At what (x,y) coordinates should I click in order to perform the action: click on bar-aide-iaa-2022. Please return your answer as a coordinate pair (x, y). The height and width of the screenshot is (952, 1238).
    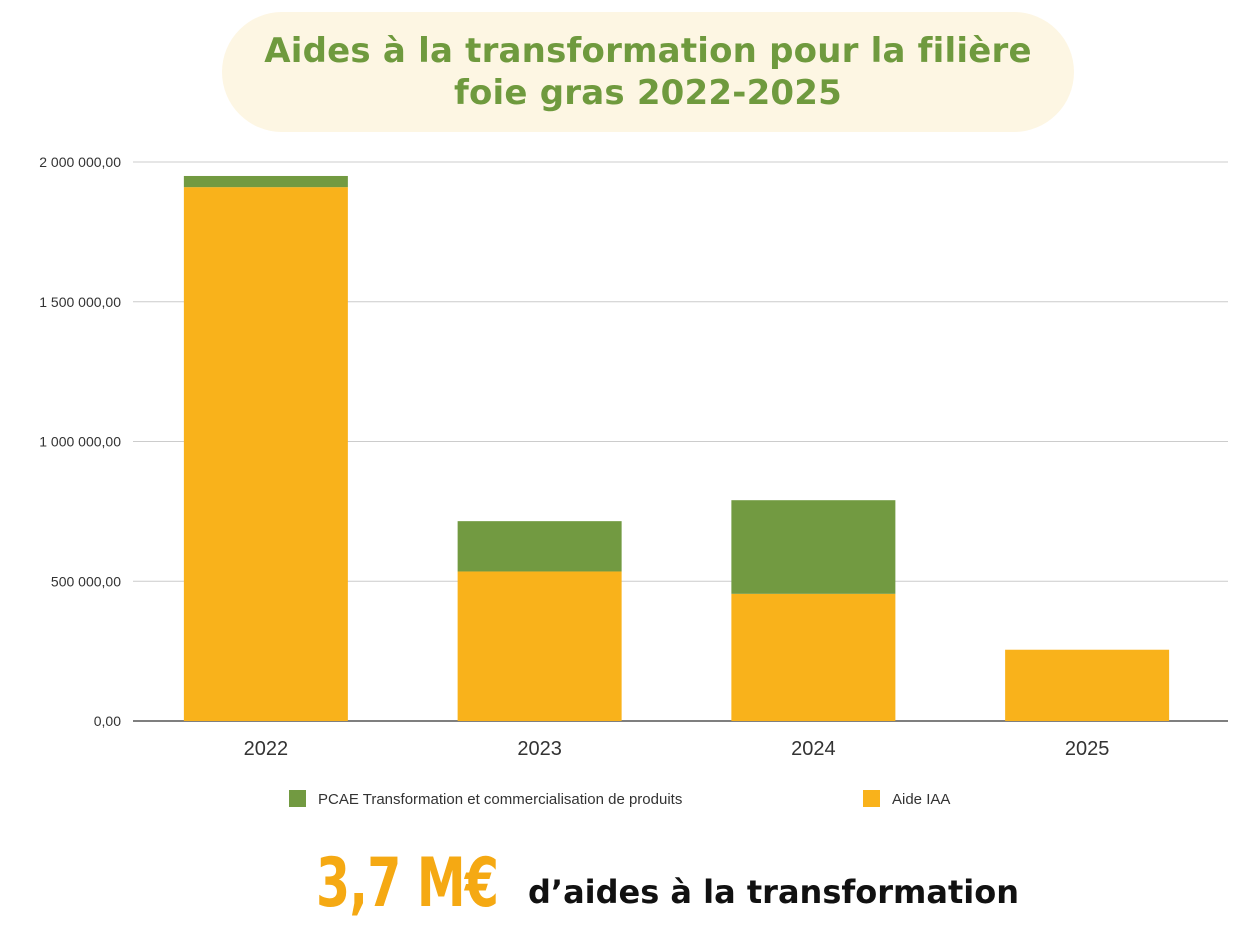
    Looking at the image, I should click on (265, 454).